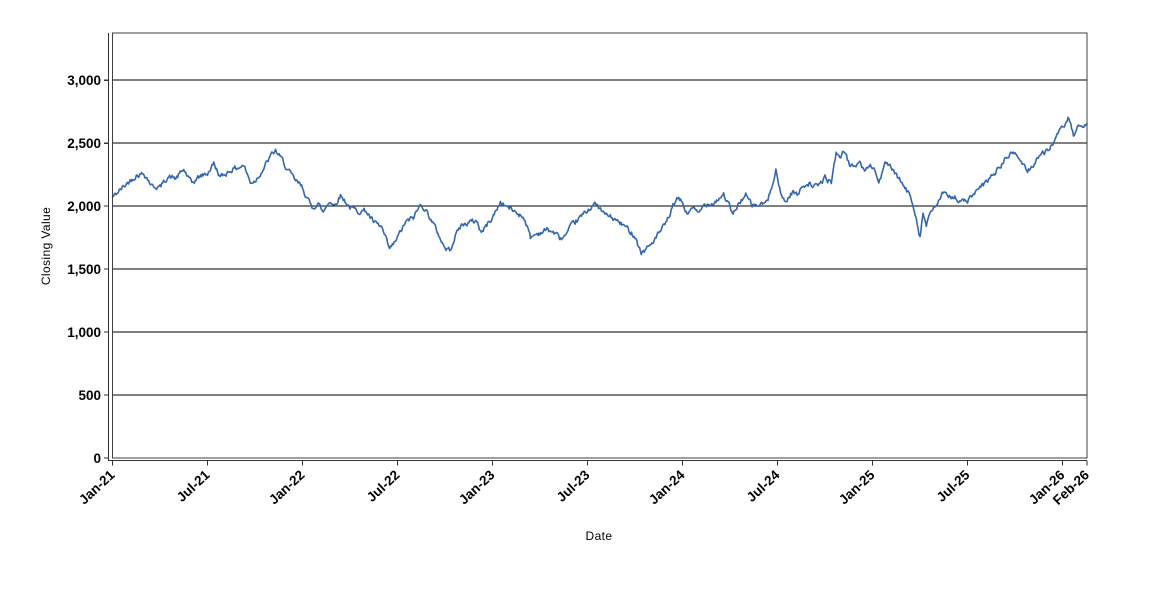  What do you see at coordinates (287, 487) in the screenshot?
I see `x-tick-label: Jan-22` at bounding box center [287, 487].